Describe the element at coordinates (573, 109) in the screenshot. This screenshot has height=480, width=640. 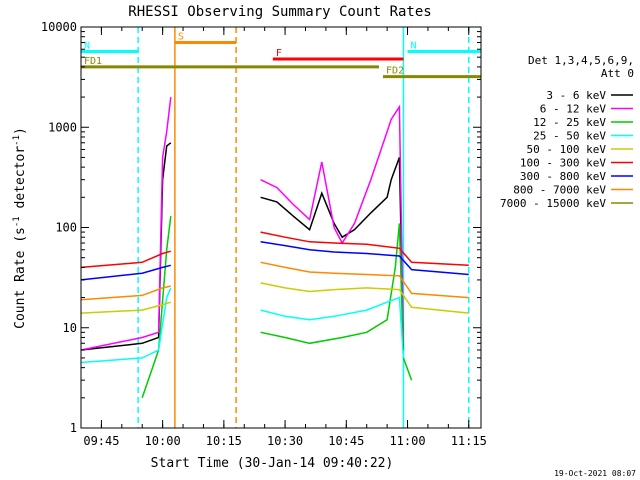
I see `legend-label-1: 6 - 12 keV` at that location.